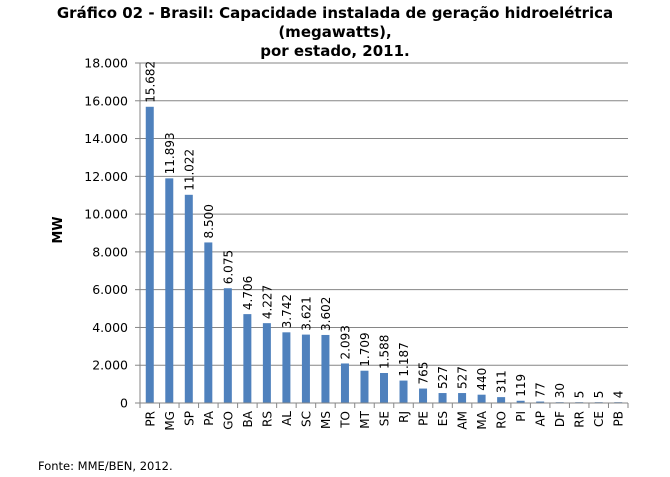 The height and width of the screenshot is (477, 670). Describe the element at coordinates (326, 420) in the screenshot. I see `x-tick-label: MS` at that location.